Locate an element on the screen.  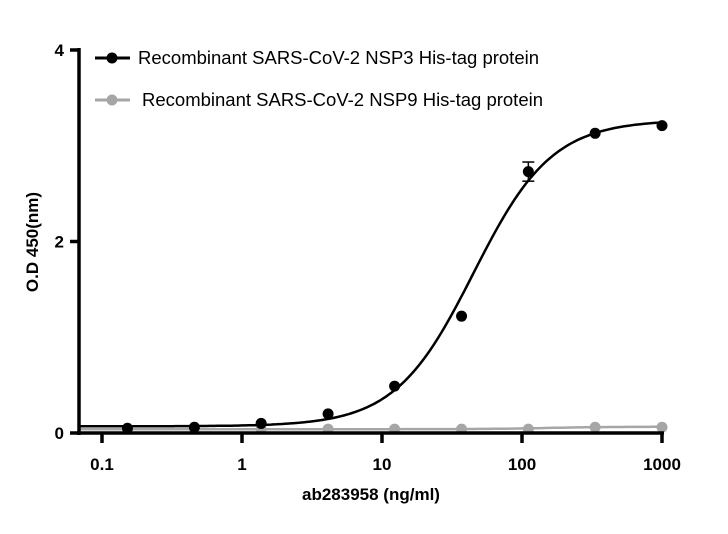
y-tick-label: 4 is located at coordinates (60, 50).